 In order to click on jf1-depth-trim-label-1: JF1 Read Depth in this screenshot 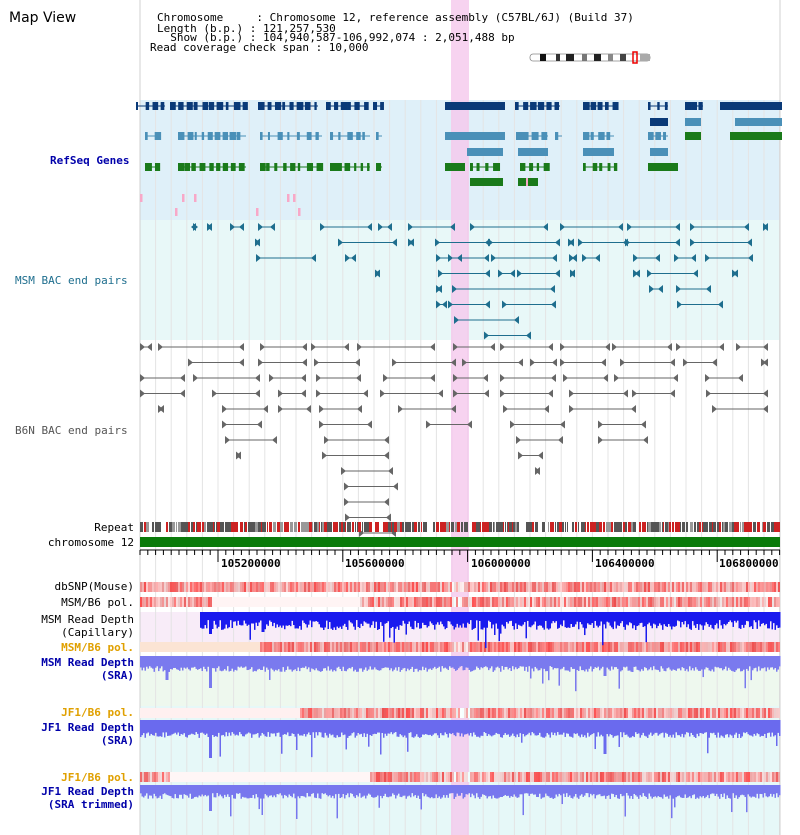, I will do `click(87, 791)`.